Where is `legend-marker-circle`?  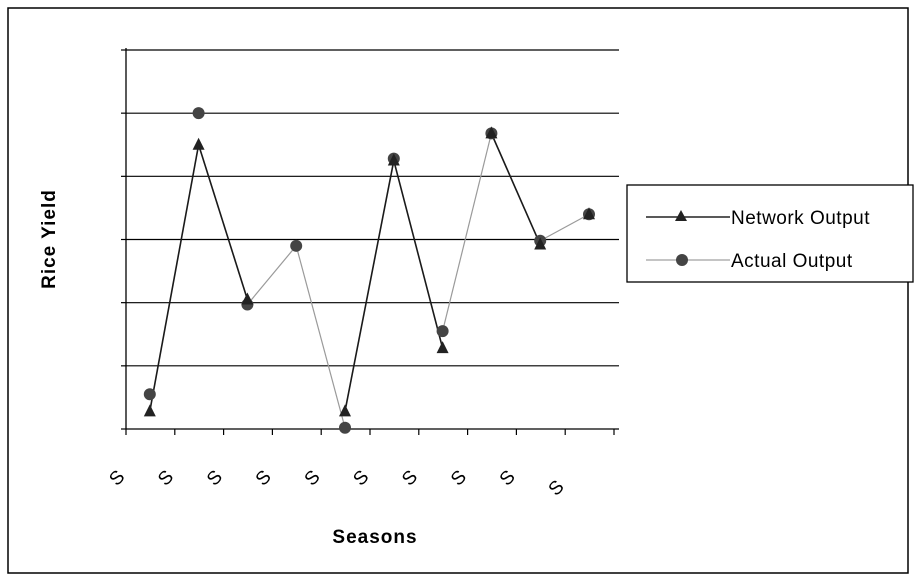 legend-marker-circle is located at coordinates (682, 260).